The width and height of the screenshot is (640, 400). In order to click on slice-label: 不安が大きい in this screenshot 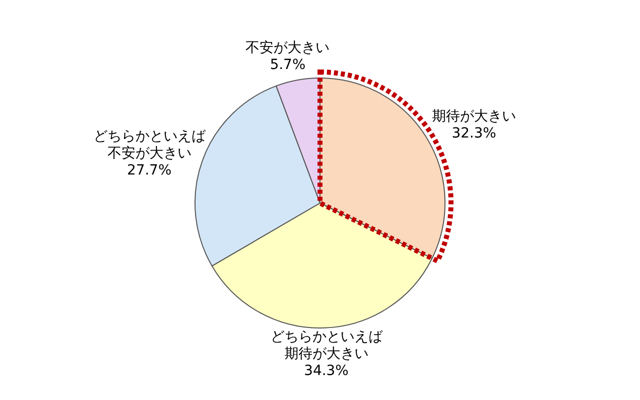, I will do `click(288, 48)`.